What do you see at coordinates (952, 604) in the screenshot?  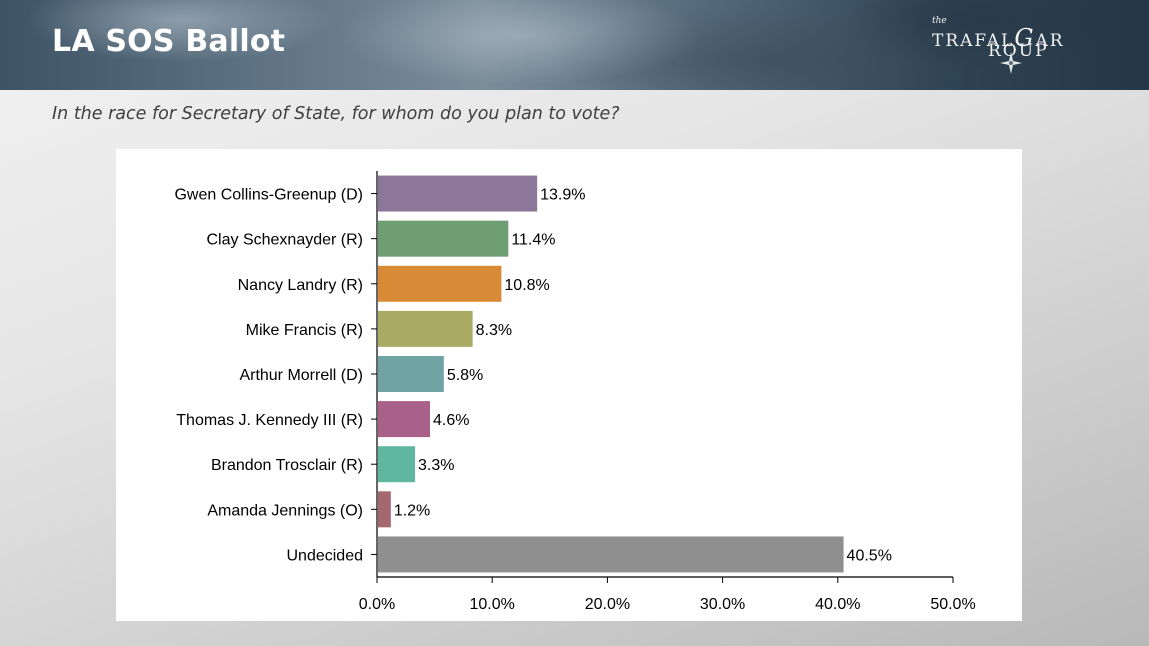 I see `x-tick-label: 50.0%` at bounding box center [952, 604].